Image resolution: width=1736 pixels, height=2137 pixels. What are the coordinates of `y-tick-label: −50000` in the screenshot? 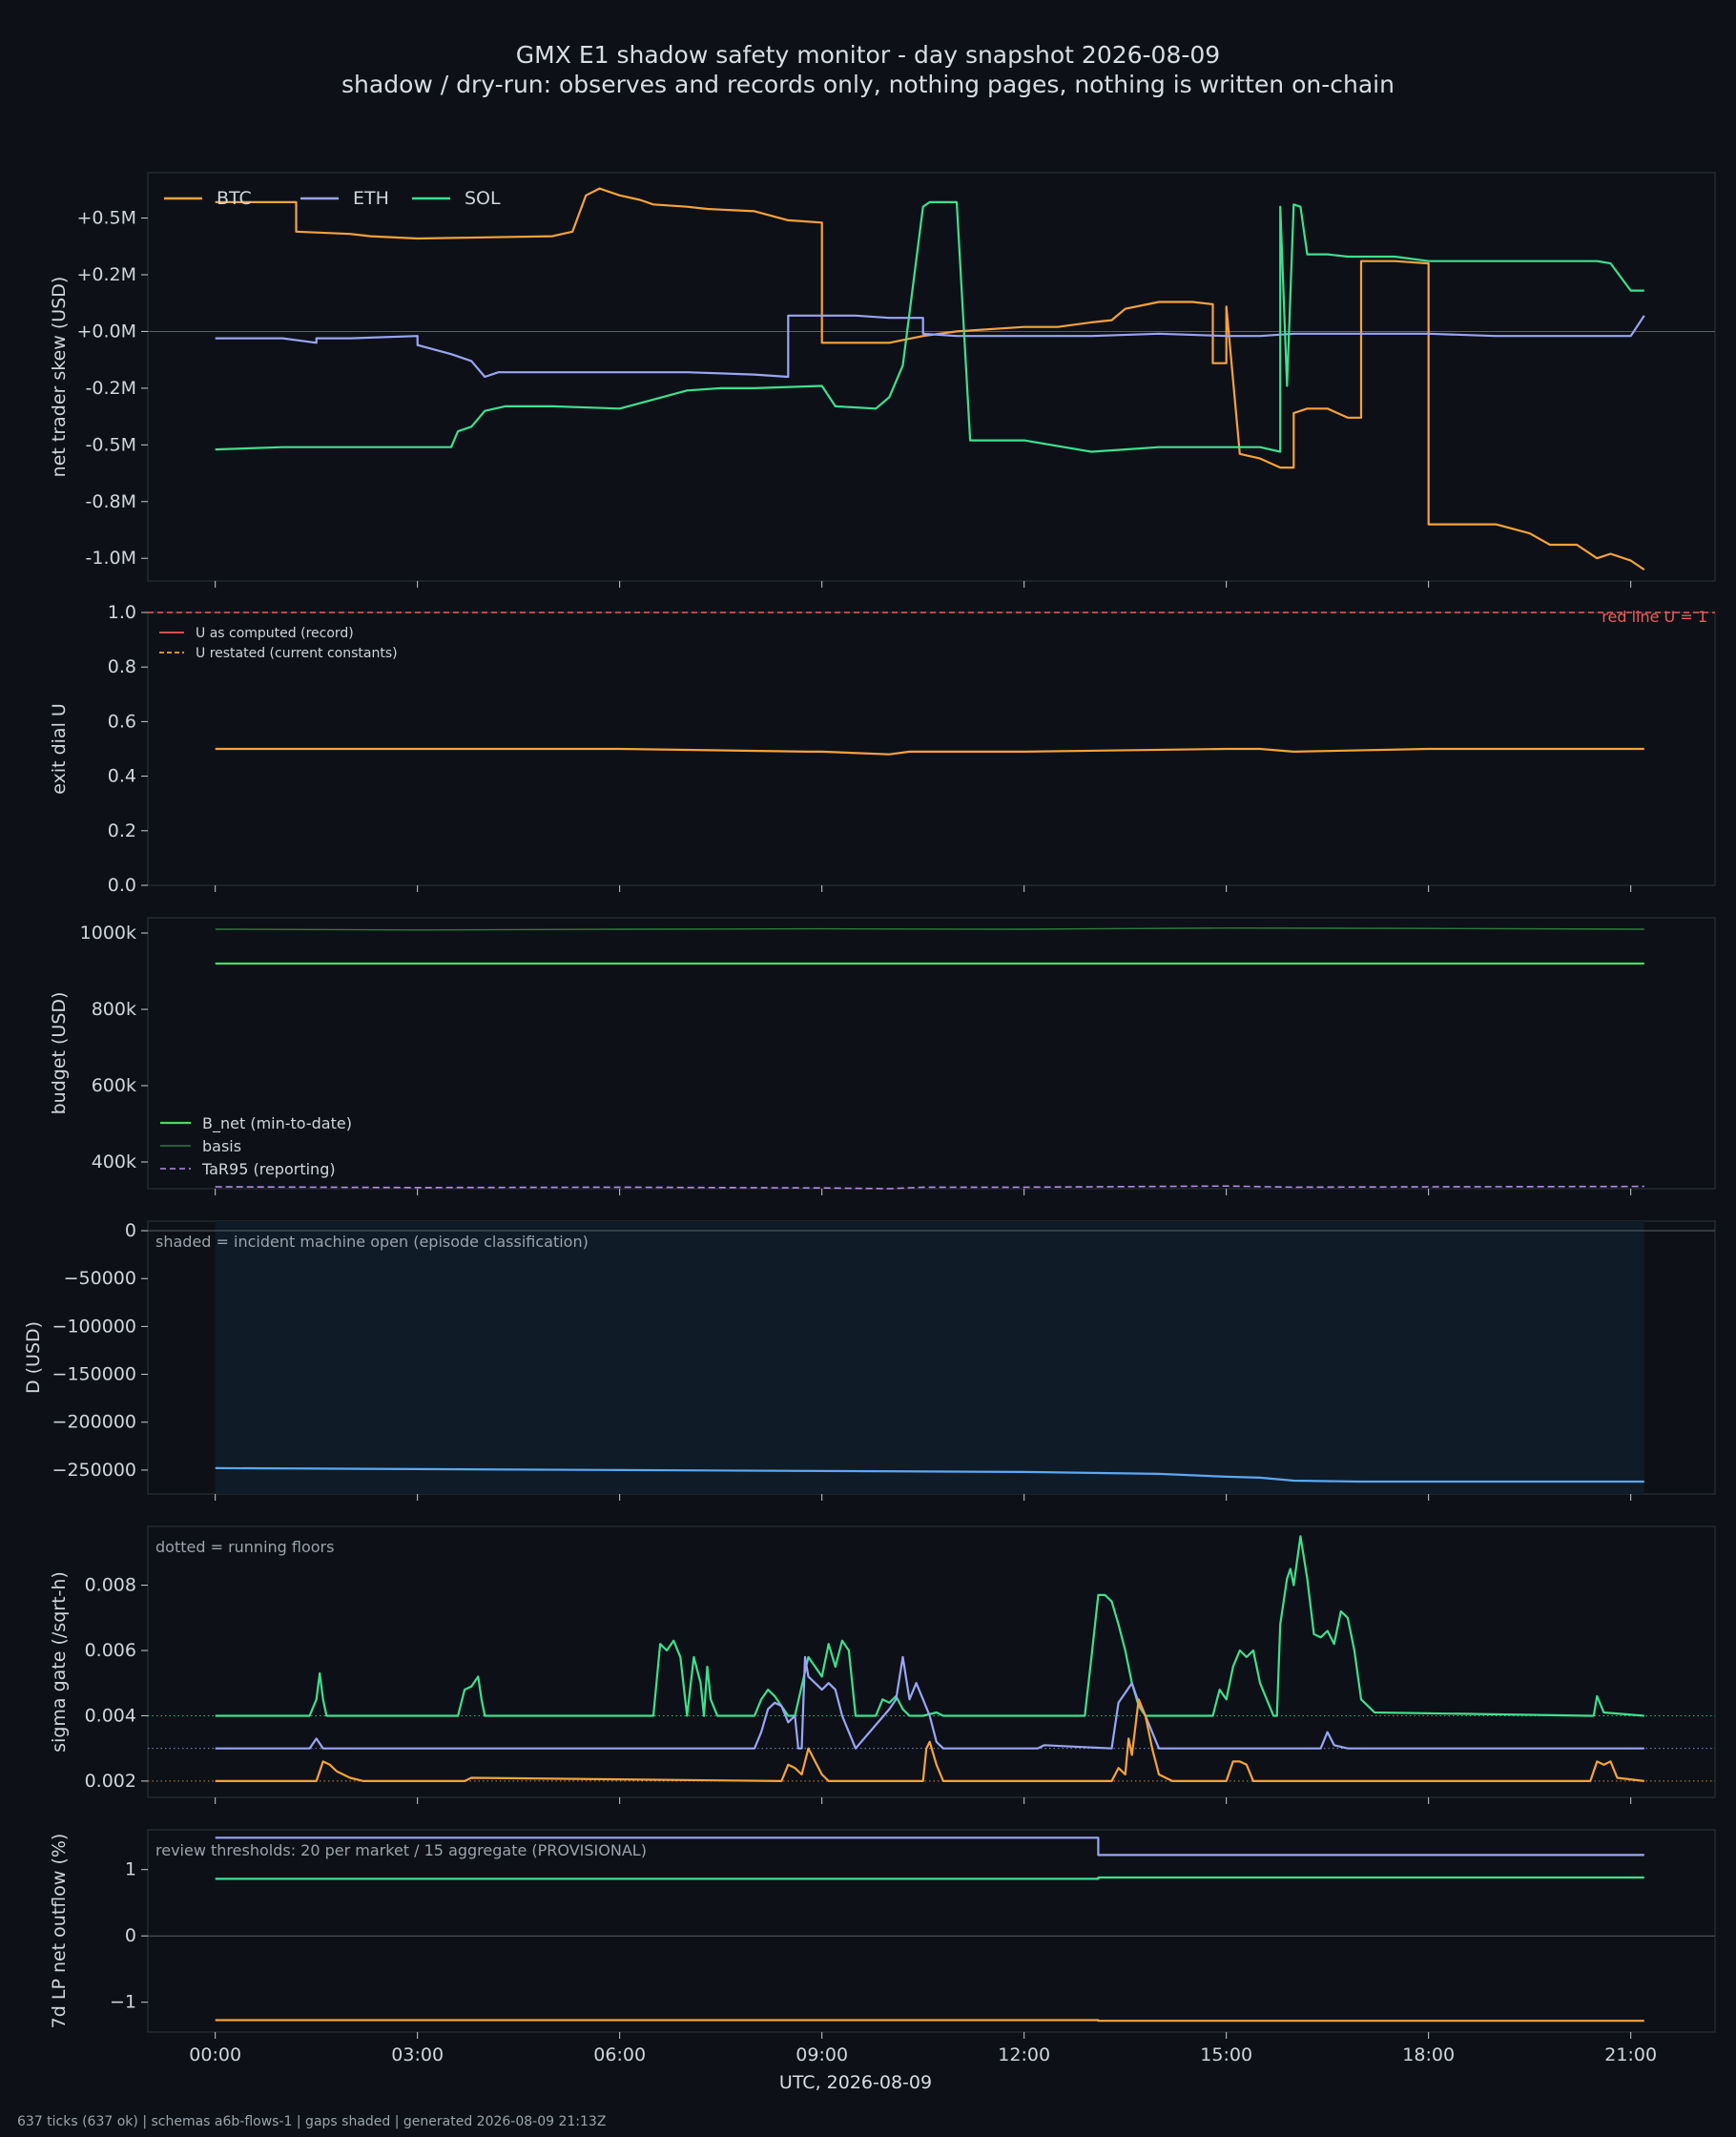 It's located at (100, 1278).